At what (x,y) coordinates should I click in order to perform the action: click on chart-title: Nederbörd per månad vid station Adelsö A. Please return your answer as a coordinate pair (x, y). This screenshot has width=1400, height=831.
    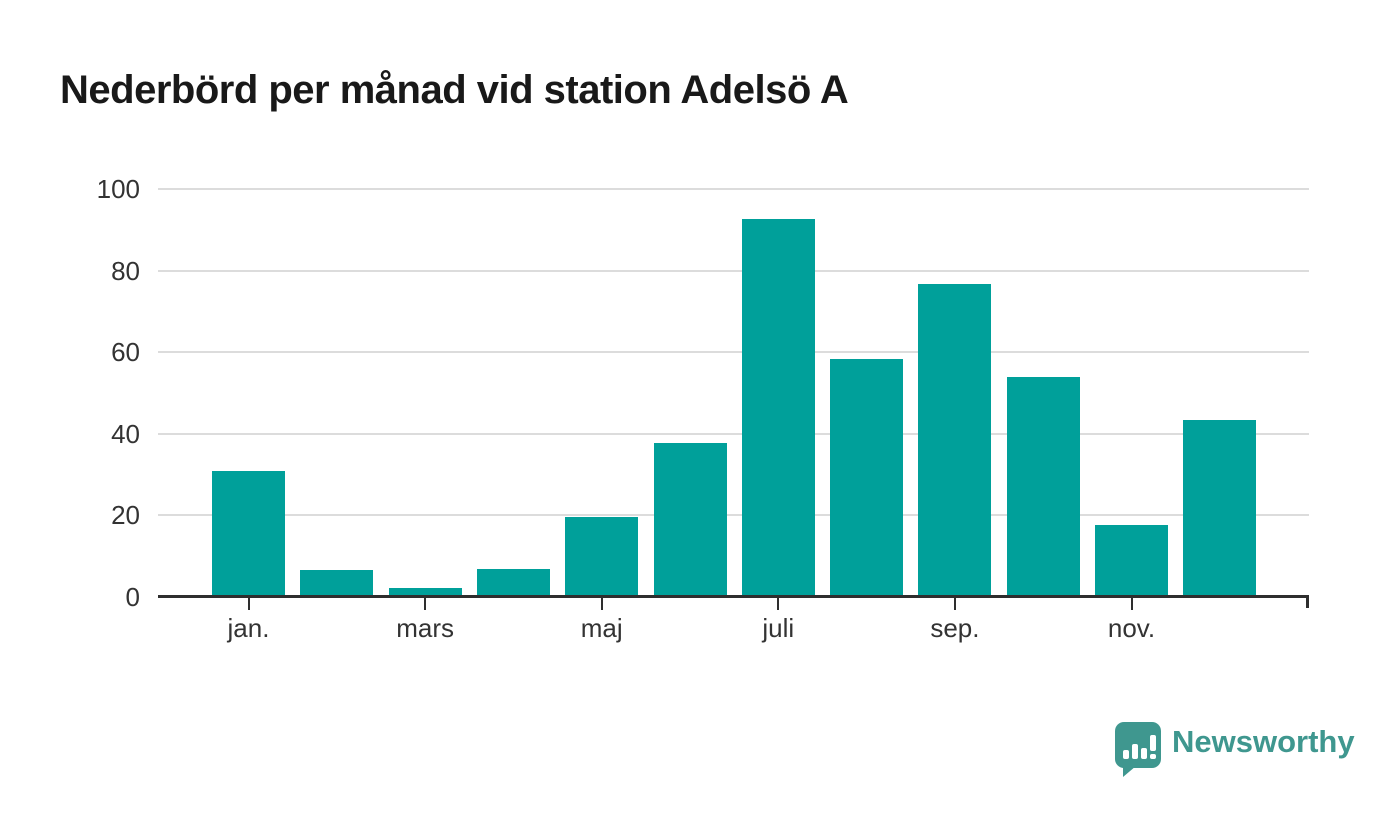
    Looking at the image, I should click on (454, 90).